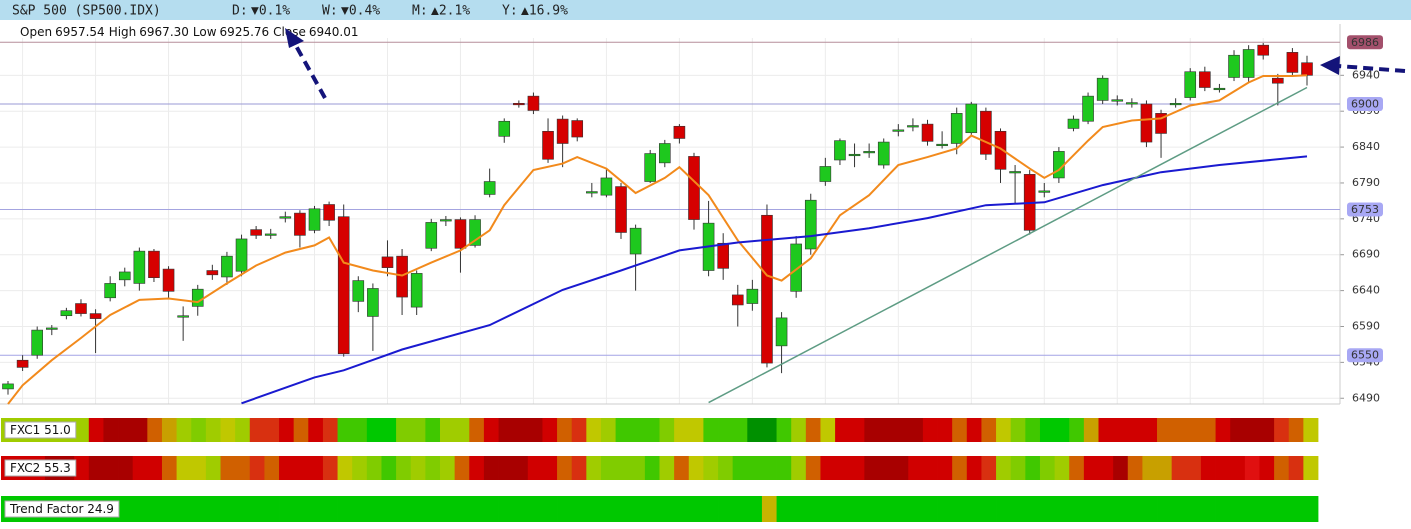 This screenshot has height=529, width=1411. What do you see at coordinates (450, 11) in the screenshot?
I see `change-value: ▲2.1%` at bounding box center [450, 11].